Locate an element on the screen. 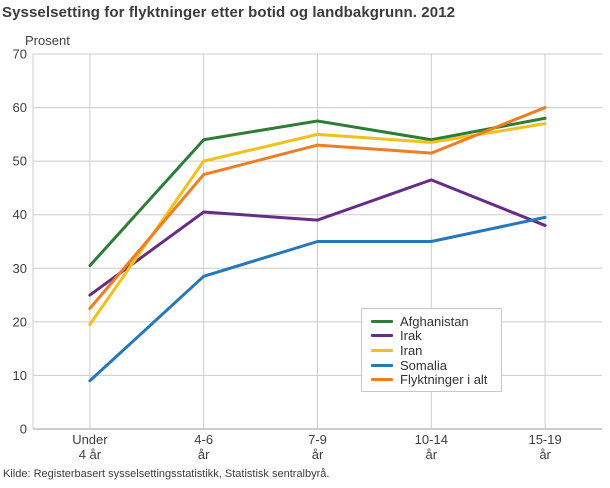 This screenshot has height=488, width=610. y-tick-label: 20 is located at coordinates (20, 321).